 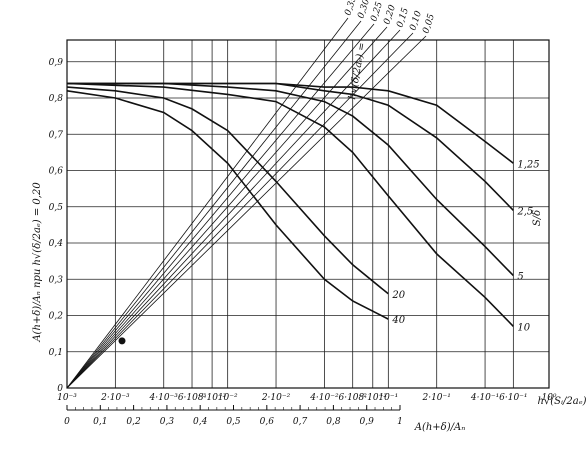 What do you see at coordinates (276, 398) in the screenshot?
I see `x-tick-label: 2·10⁻²` at bounding box center [276, 398].